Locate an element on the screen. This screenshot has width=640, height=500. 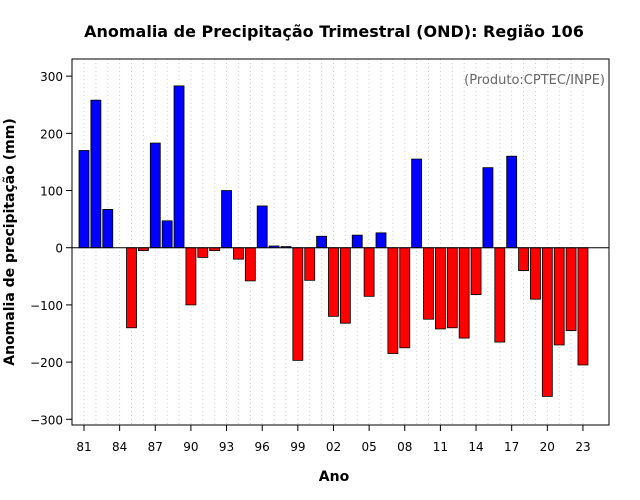
bar-2001 is located at coordinates (322, 242).